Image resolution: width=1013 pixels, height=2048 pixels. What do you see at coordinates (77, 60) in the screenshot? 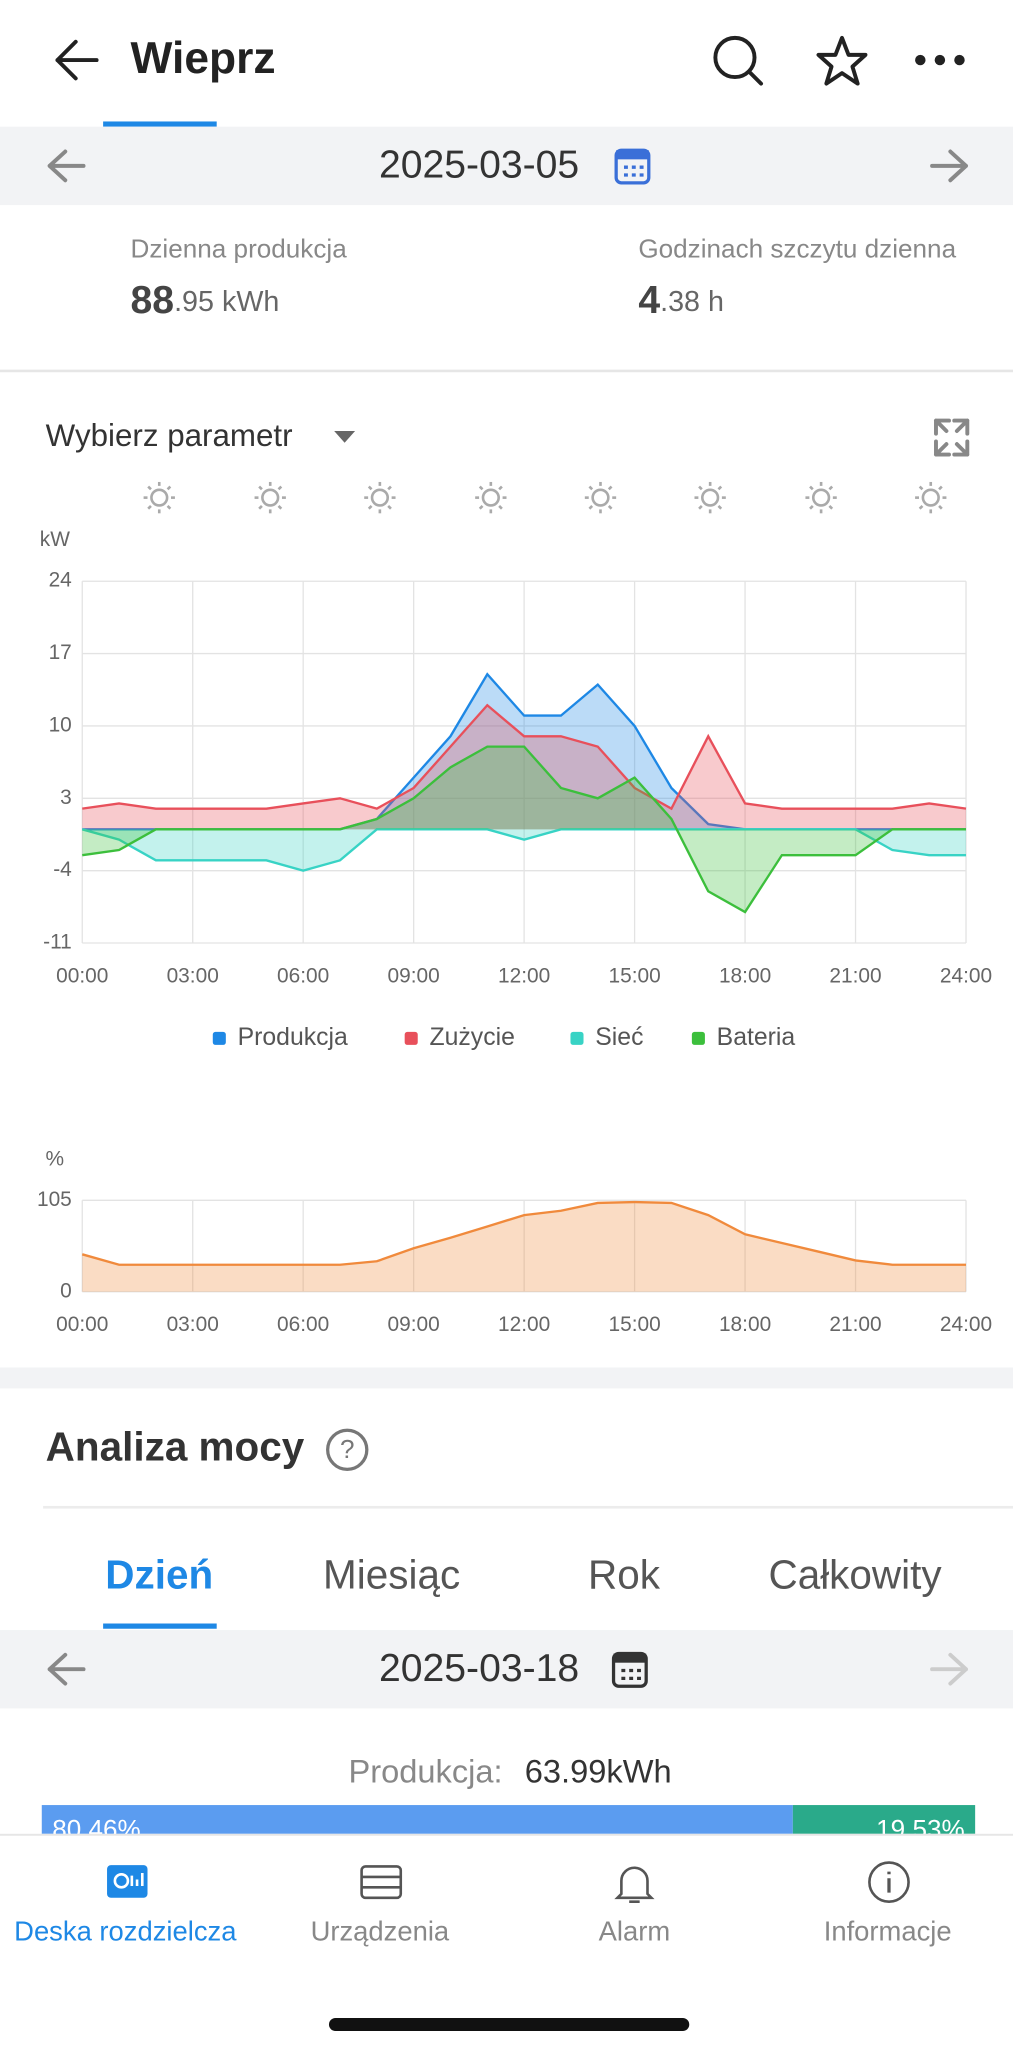
I see `back-button` at bounding box center [77, 60].